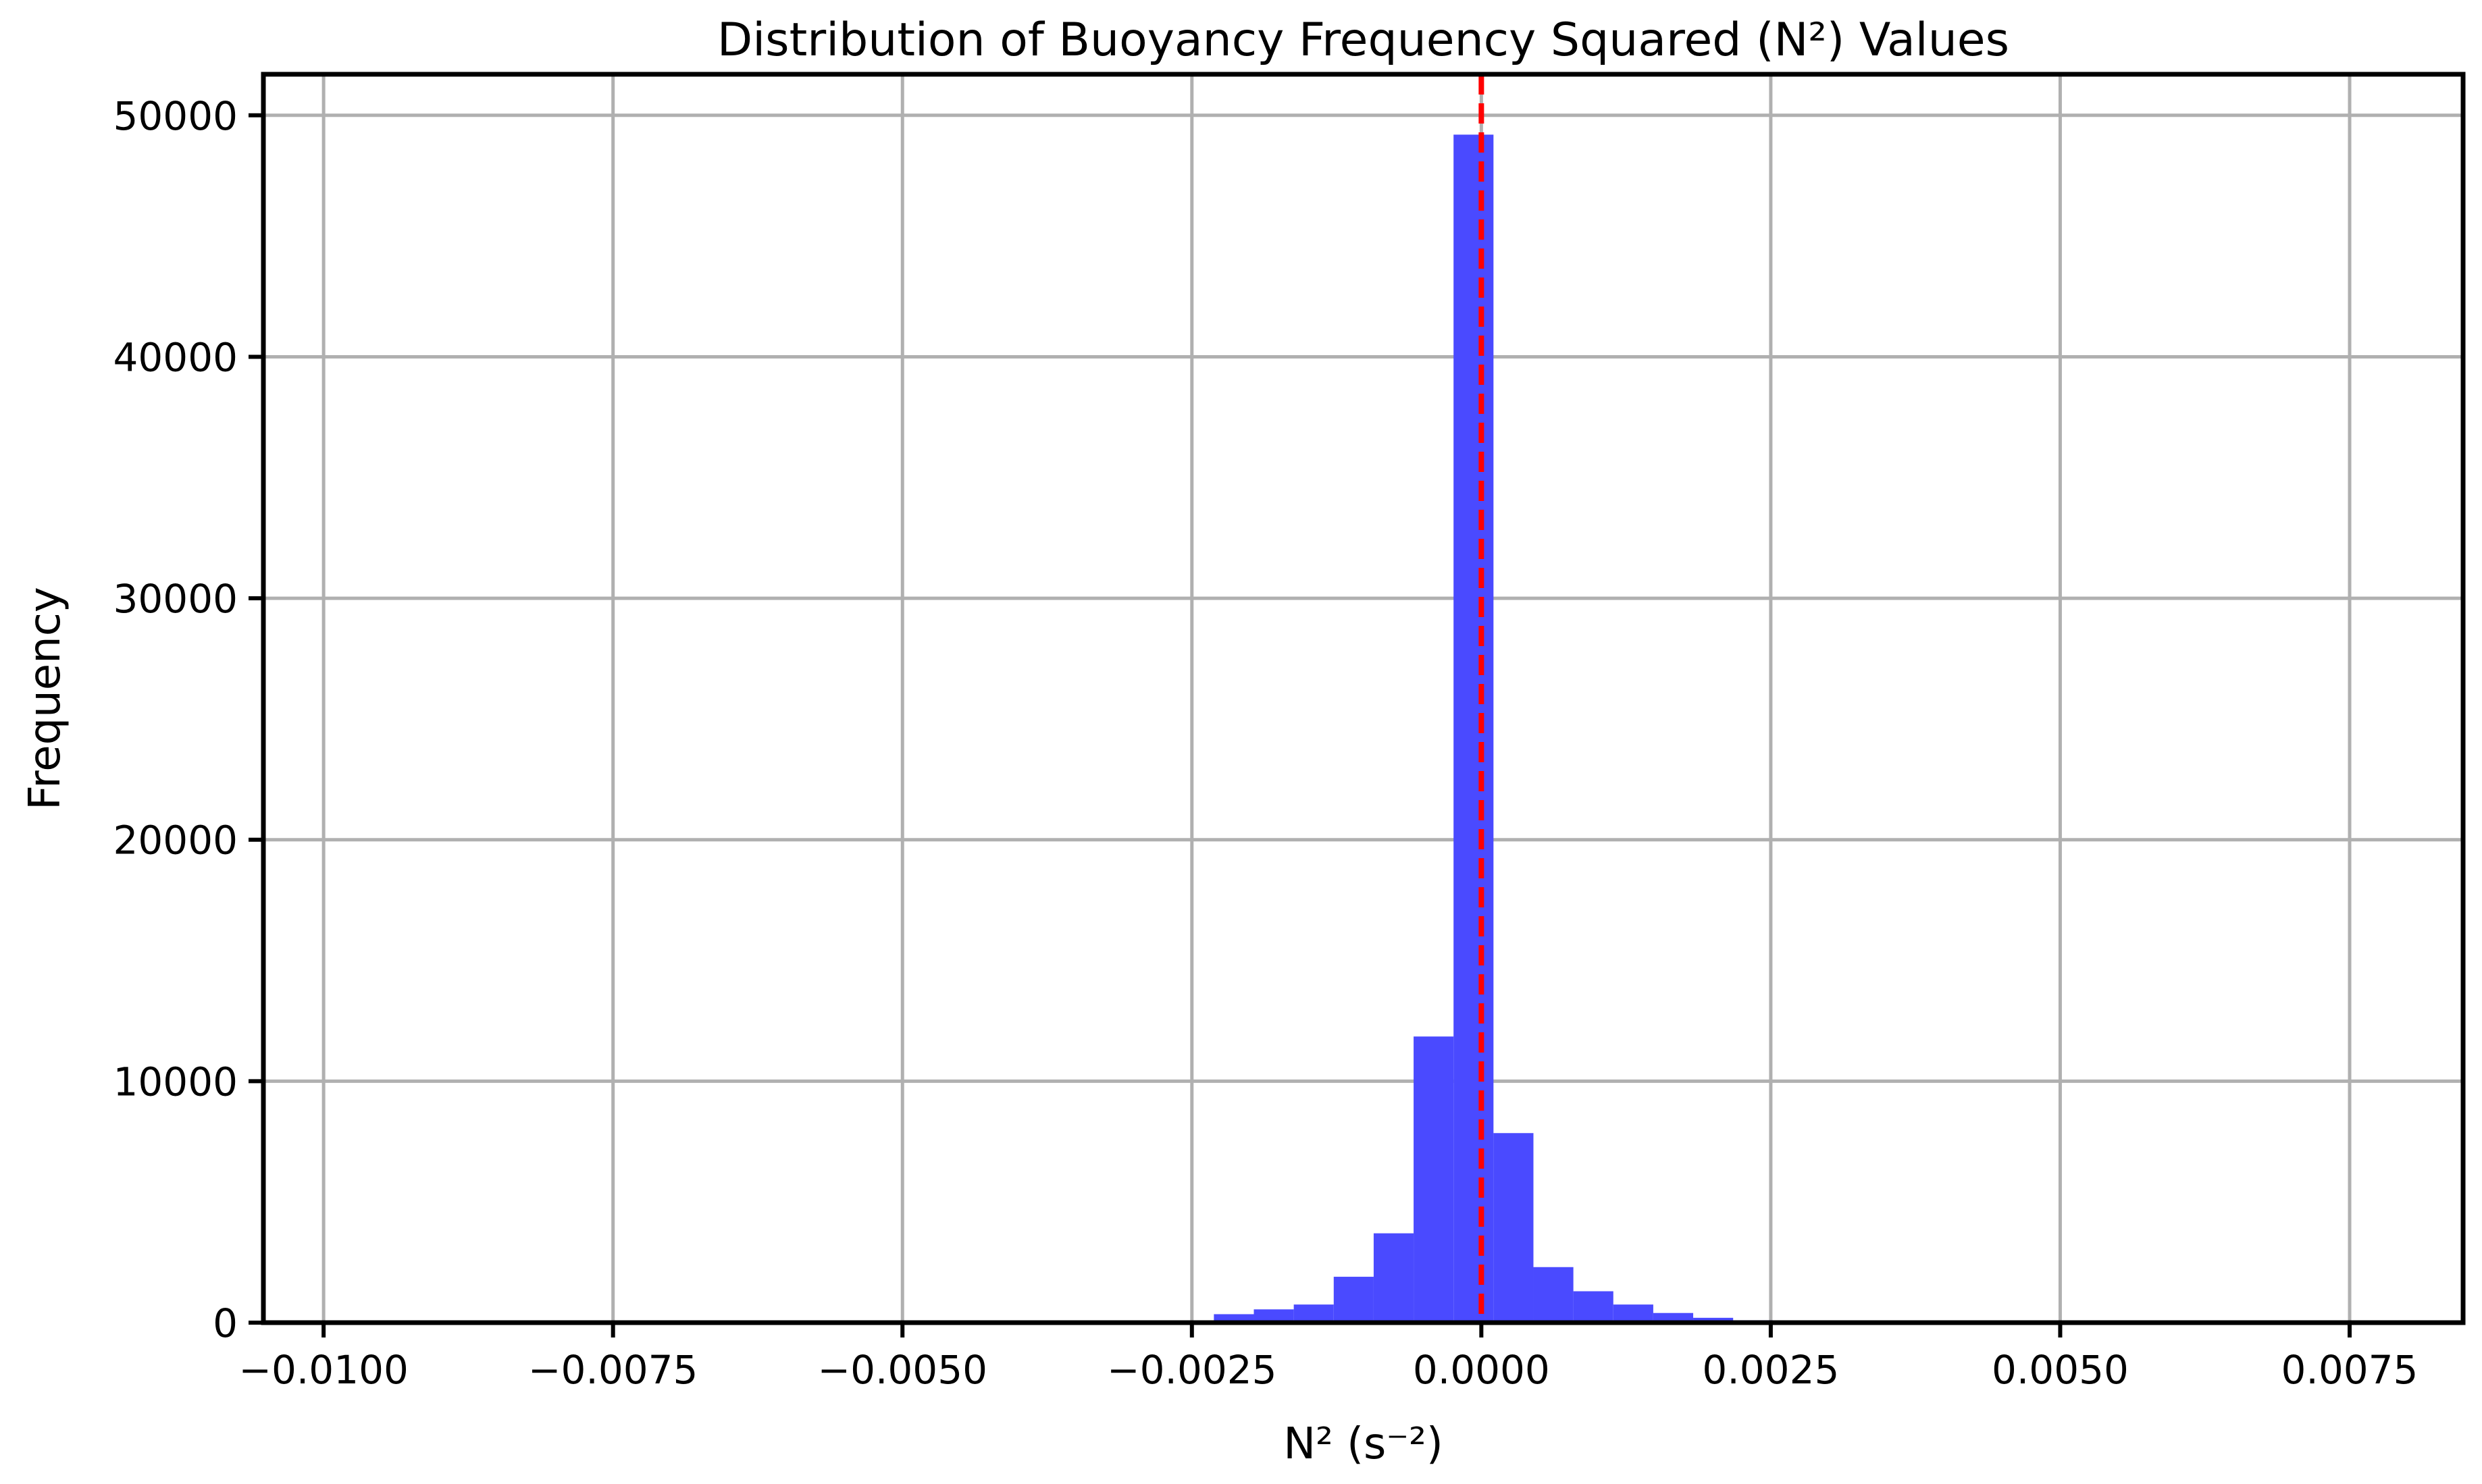  I want to click on x-tick-label: −0.0100, so click(323, 1370).